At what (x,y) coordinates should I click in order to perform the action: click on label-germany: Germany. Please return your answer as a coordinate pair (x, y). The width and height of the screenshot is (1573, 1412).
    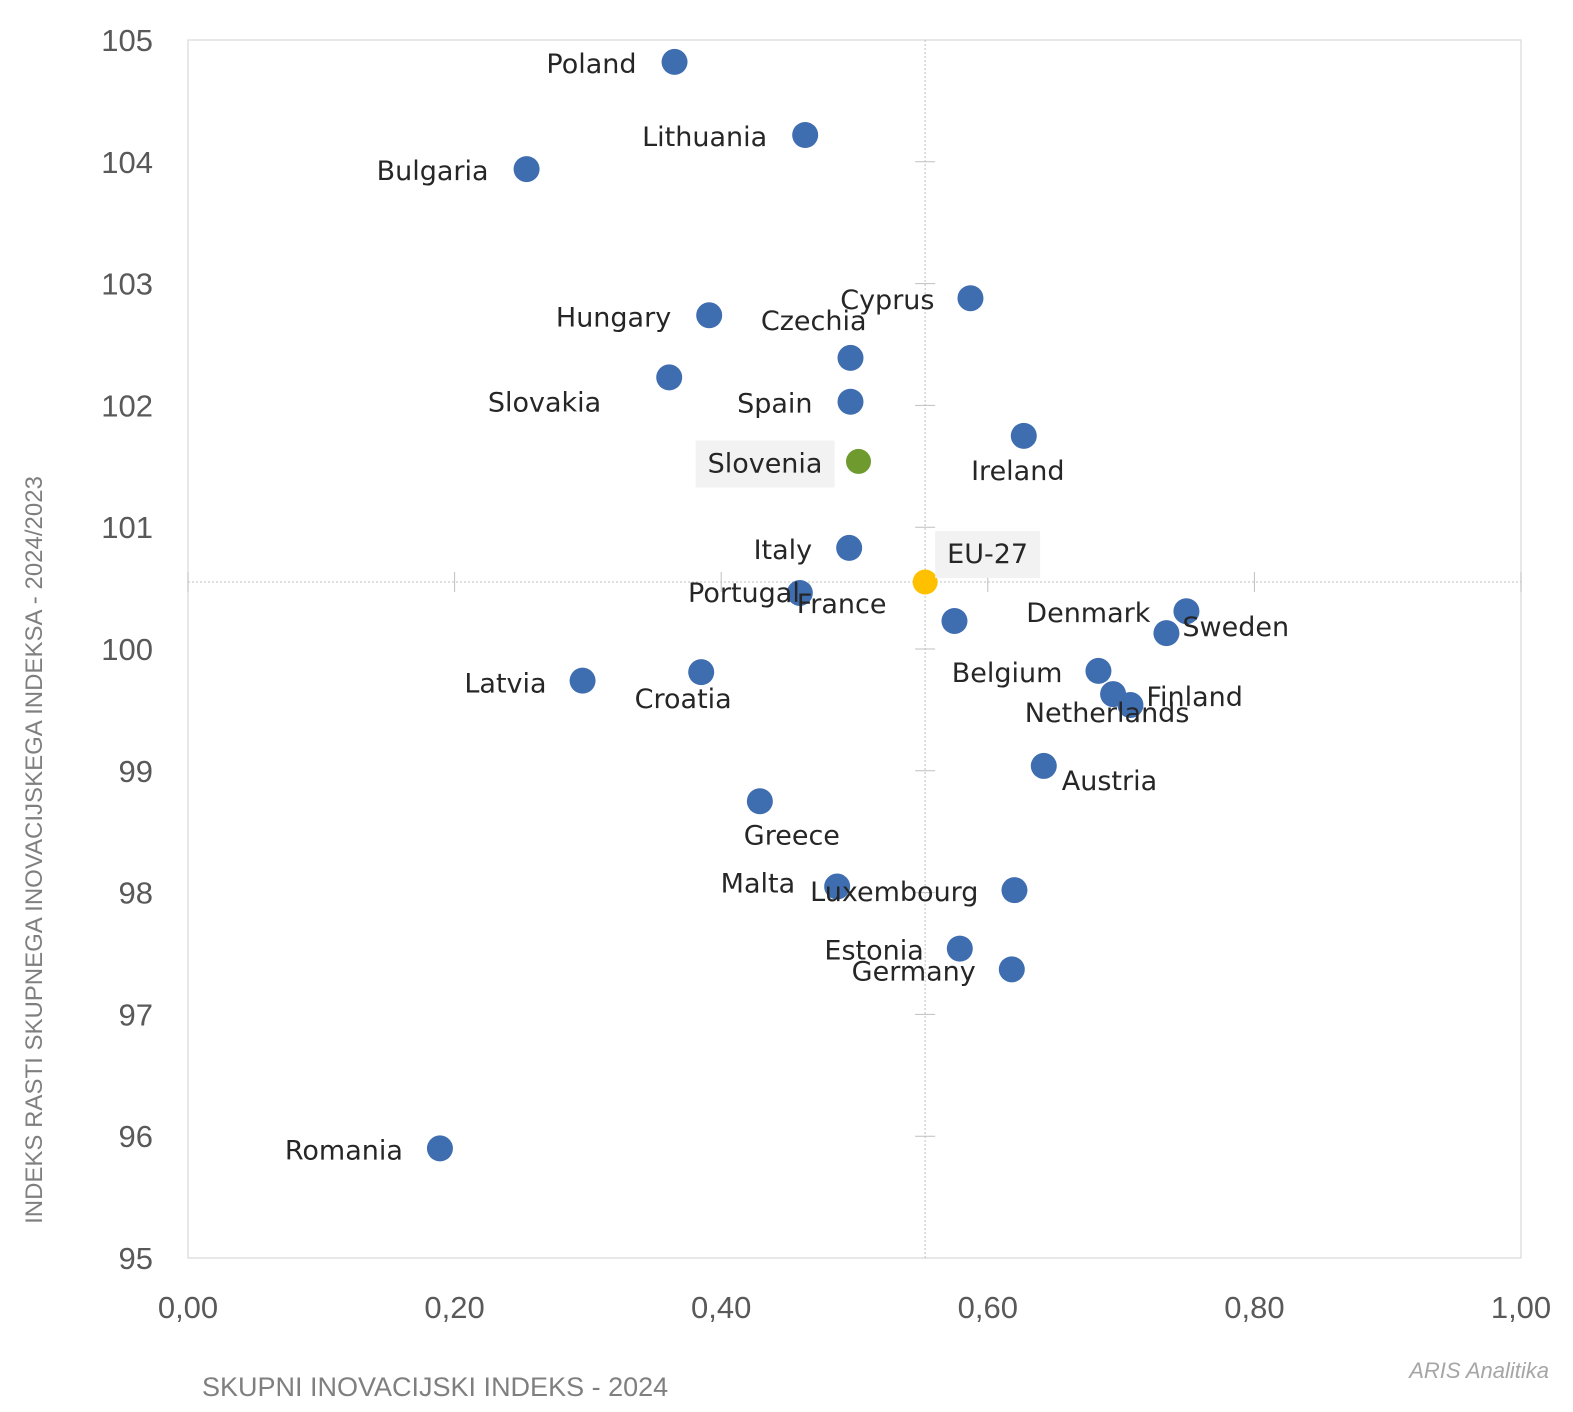
    Looking at the image, I should click on (914, 971).